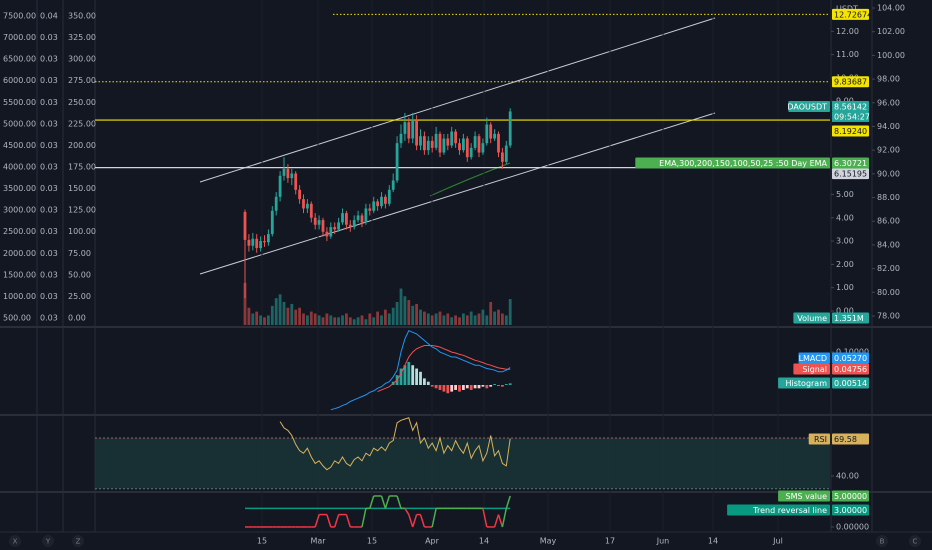 The height and width of the screenshot is (550, 932). What do you see at coordinates (82, 123) in the screenshot?
I see `left-scale-label: 225.00` at bounding box center [82, 123].